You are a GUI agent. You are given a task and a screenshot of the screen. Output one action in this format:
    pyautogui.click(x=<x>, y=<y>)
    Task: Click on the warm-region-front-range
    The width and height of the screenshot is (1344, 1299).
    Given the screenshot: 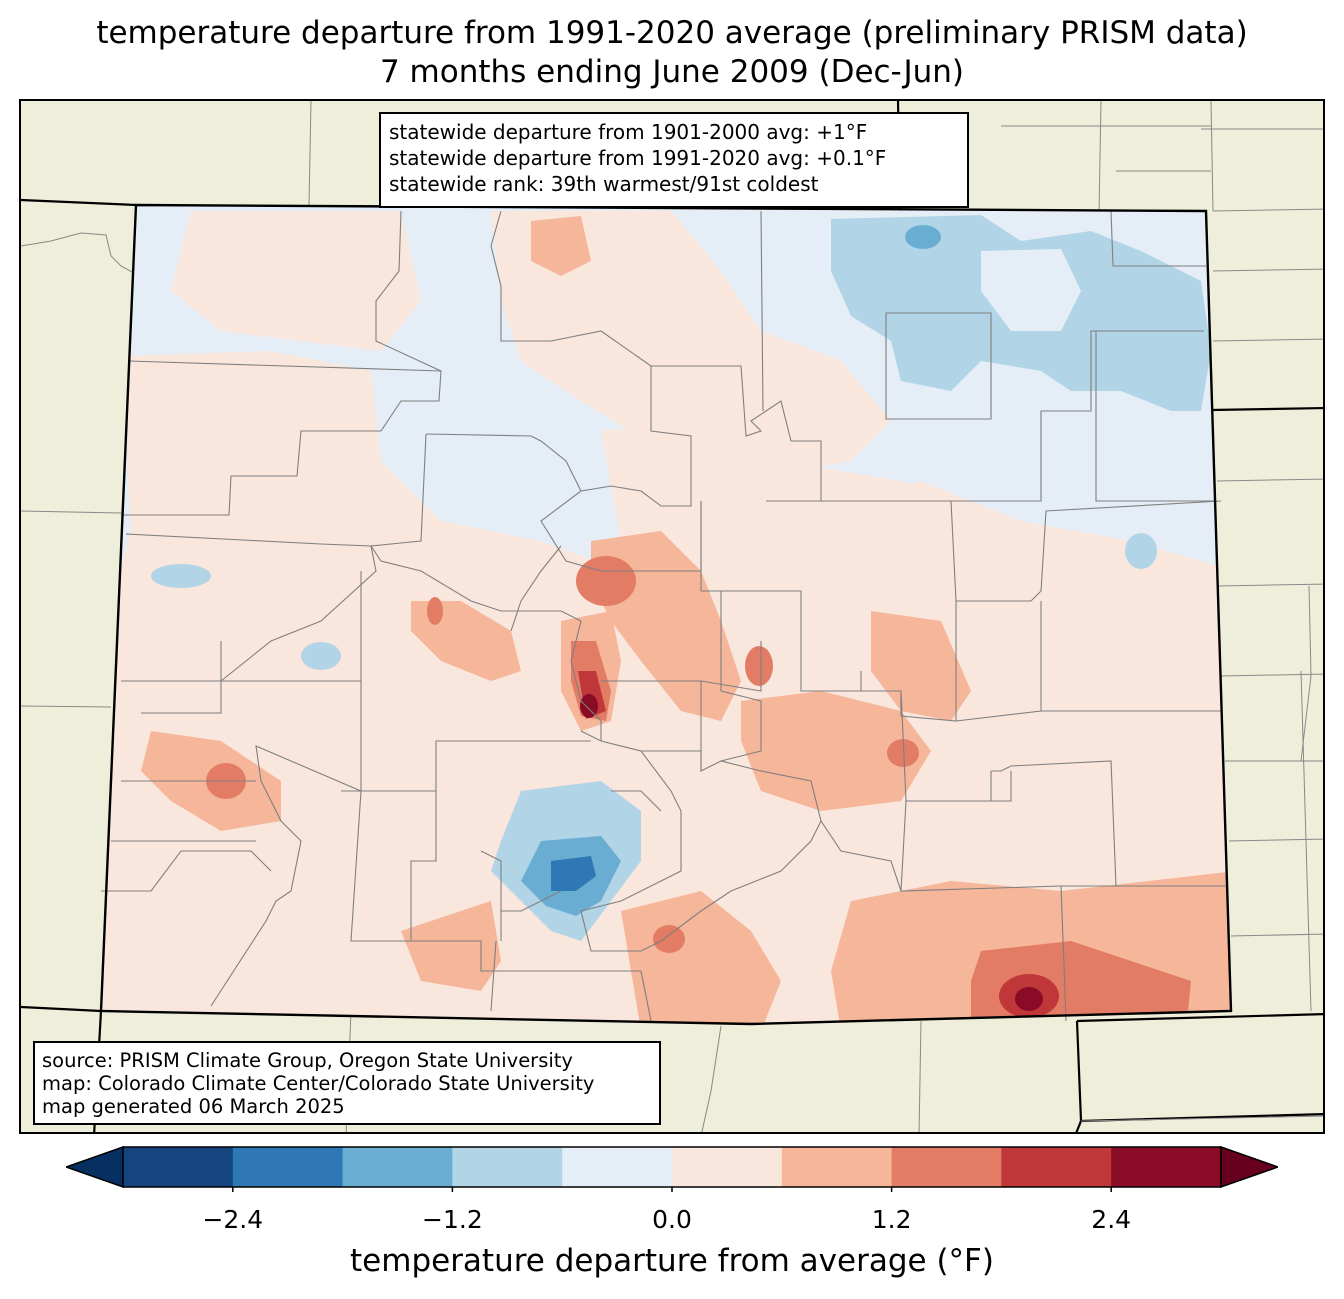 What is the action you would take?
    pyautogui.click(x=791, y=496)
    